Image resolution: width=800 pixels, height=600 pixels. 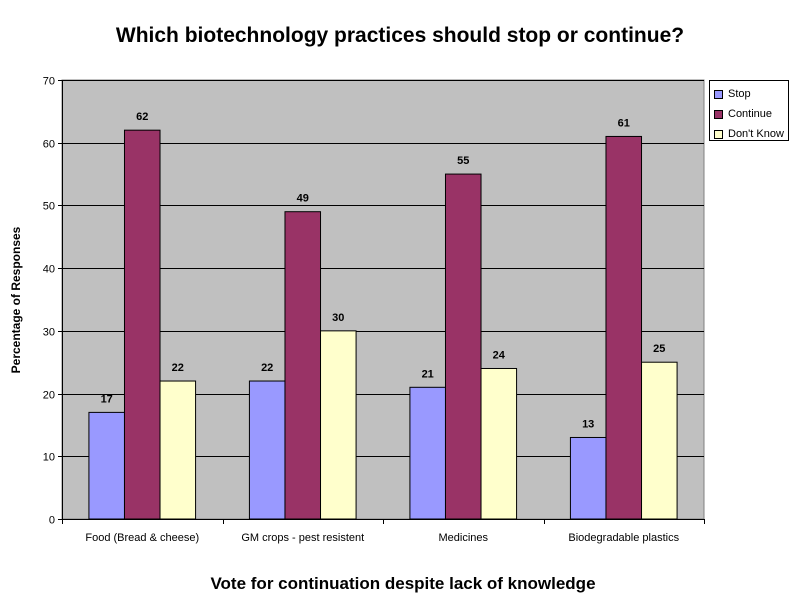 What do you see at coordinates (718, 134) in the screenshot?
I see `legend-swatch-dont-know` at bounding box center [718, 134].